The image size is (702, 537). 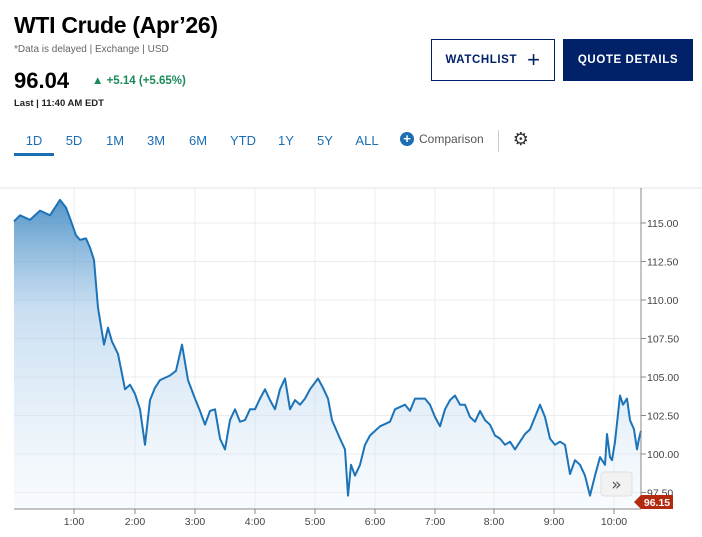 What do you see at coordinates (325, 140) in the screenshot?
I see `tab-5y: 5Y` at bounding box center [325, 140].